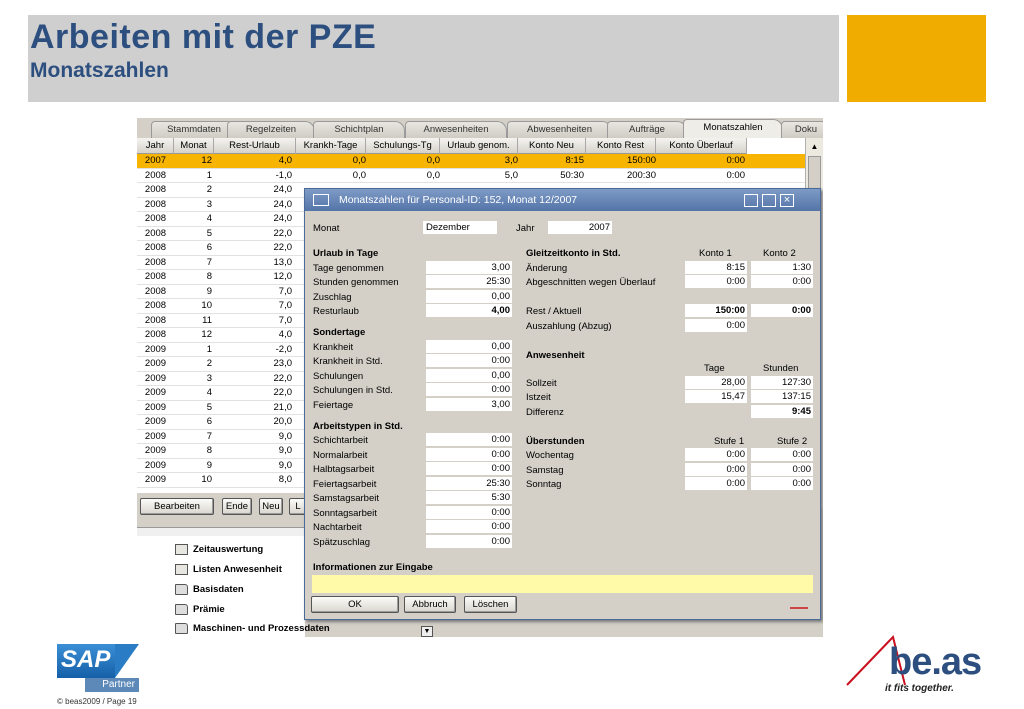  I want to click on resturlaub-label: Resturlaub, so click(336, 311).